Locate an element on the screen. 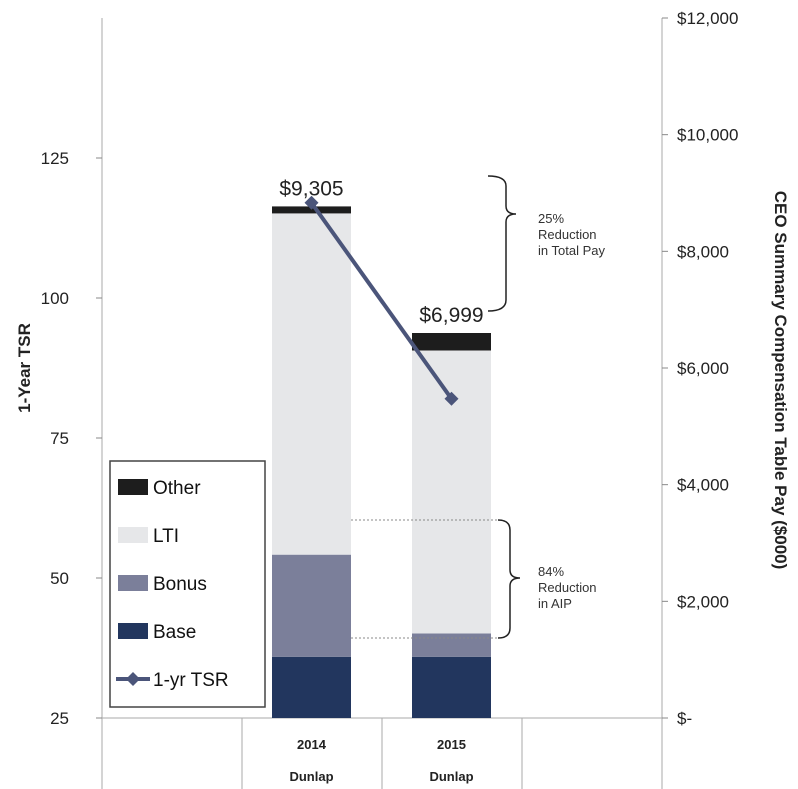 Image resolution: width=798 pixels, height=789 pixels. legend-label: LTI is located at coordinates (166, 536).